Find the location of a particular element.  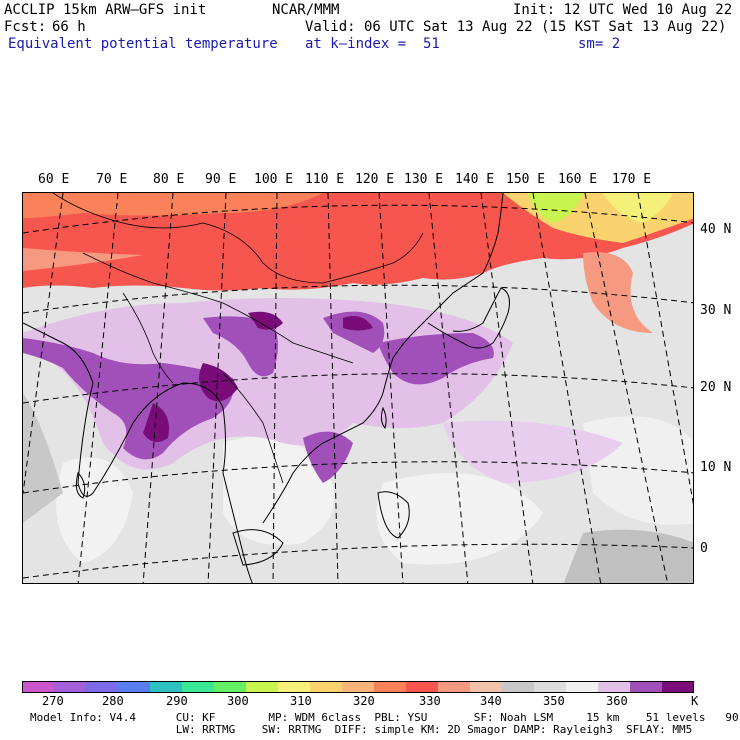

lon-label: 90 E is located at coordinates (221, 179).